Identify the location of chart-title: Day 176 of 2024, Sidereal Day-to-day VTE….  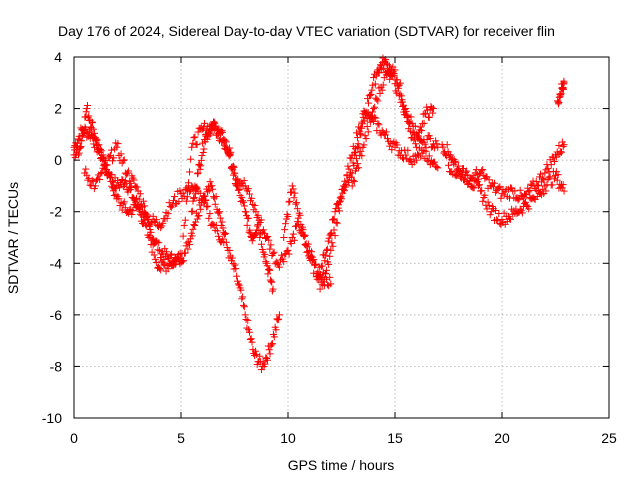
(306, 31).